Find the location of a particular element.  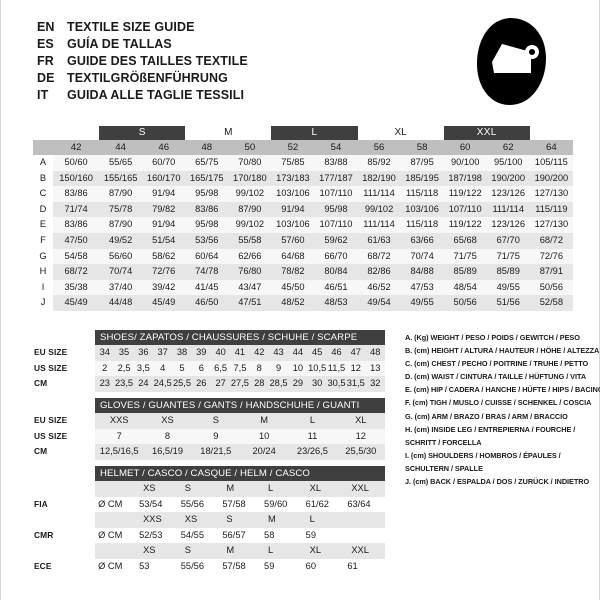

helmet-value-row: FIA Ø CM 53/54 55/56 57/58 59/60 61/62 63/64 is located at coordinates (209, 504).